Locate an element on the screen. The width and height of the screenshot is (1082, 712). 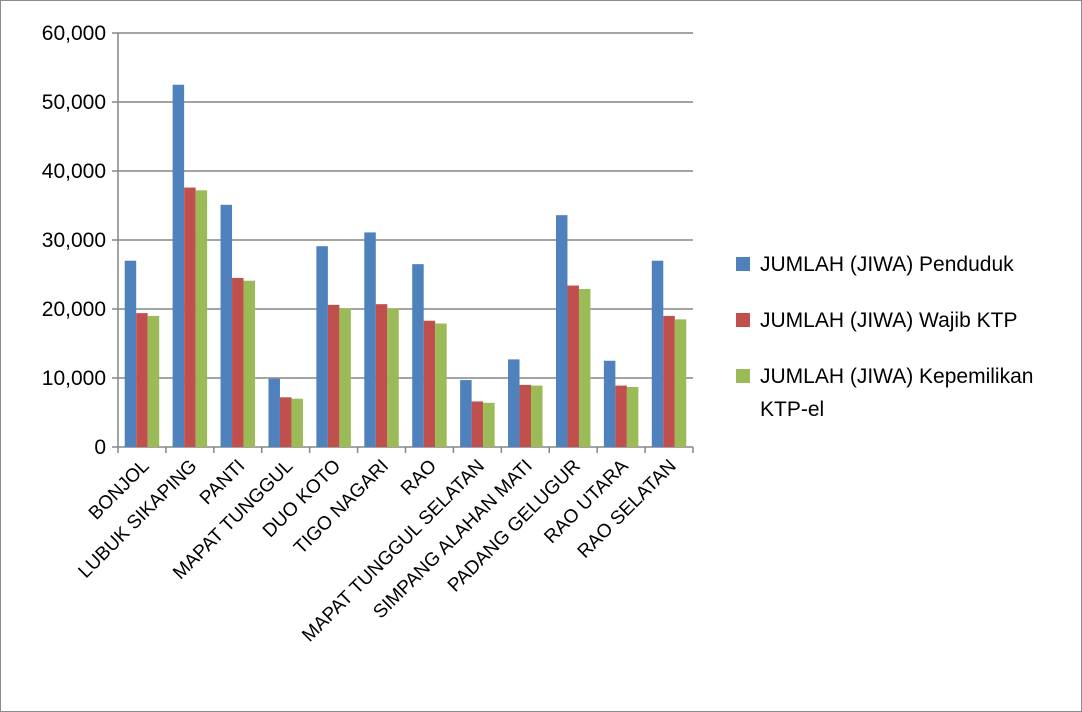
y-tick-label: 10,000 is located at coordinates (74, 378).